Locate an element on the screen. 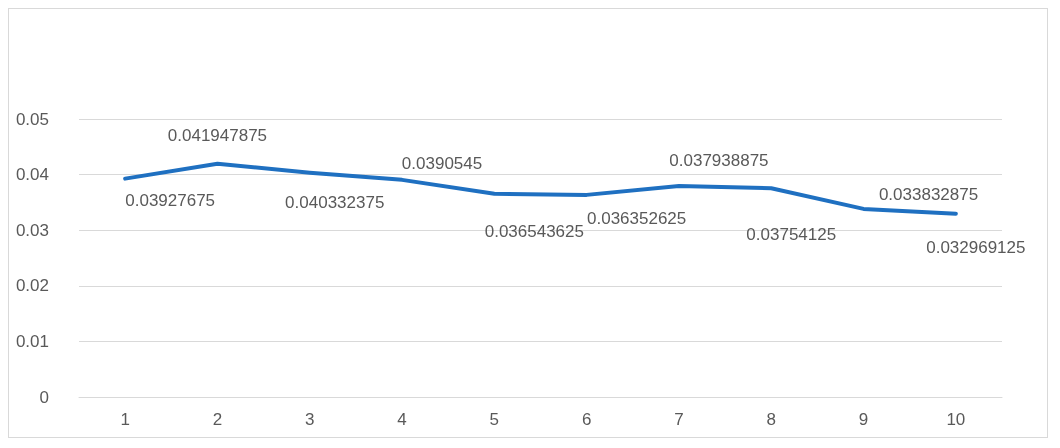  data-label: 0.040332375 is located at coordinates (335, 203).